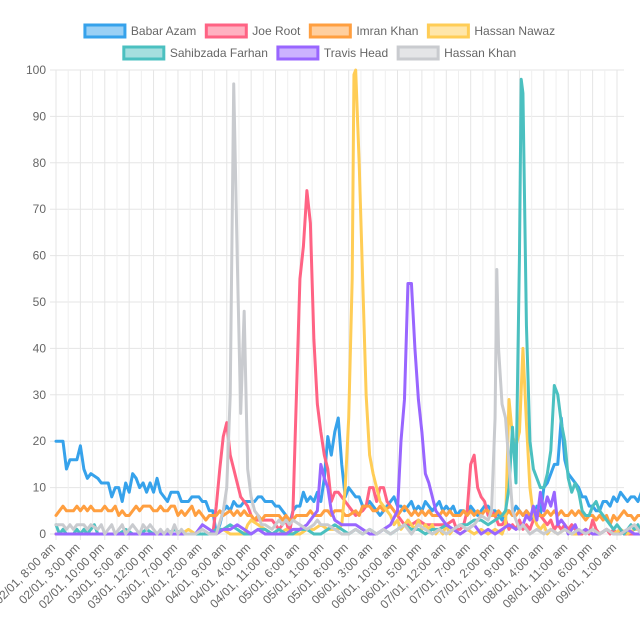 This screenshot has width=640, height=640. Describe the element at coordinates (40, 488) in the screenshot. I see `y-tick-label: 10` at that location.